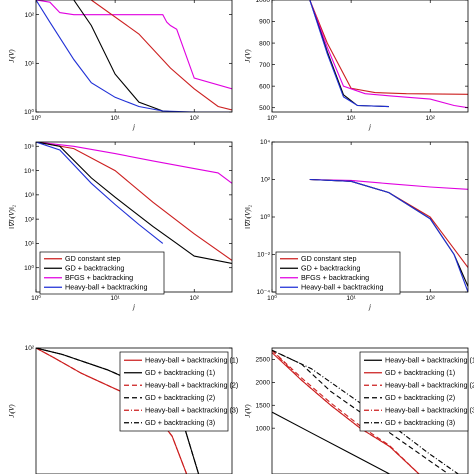 This screenshot has height=474, width=474. I want to click on y-tick-label: 2500, so click(263, 360).